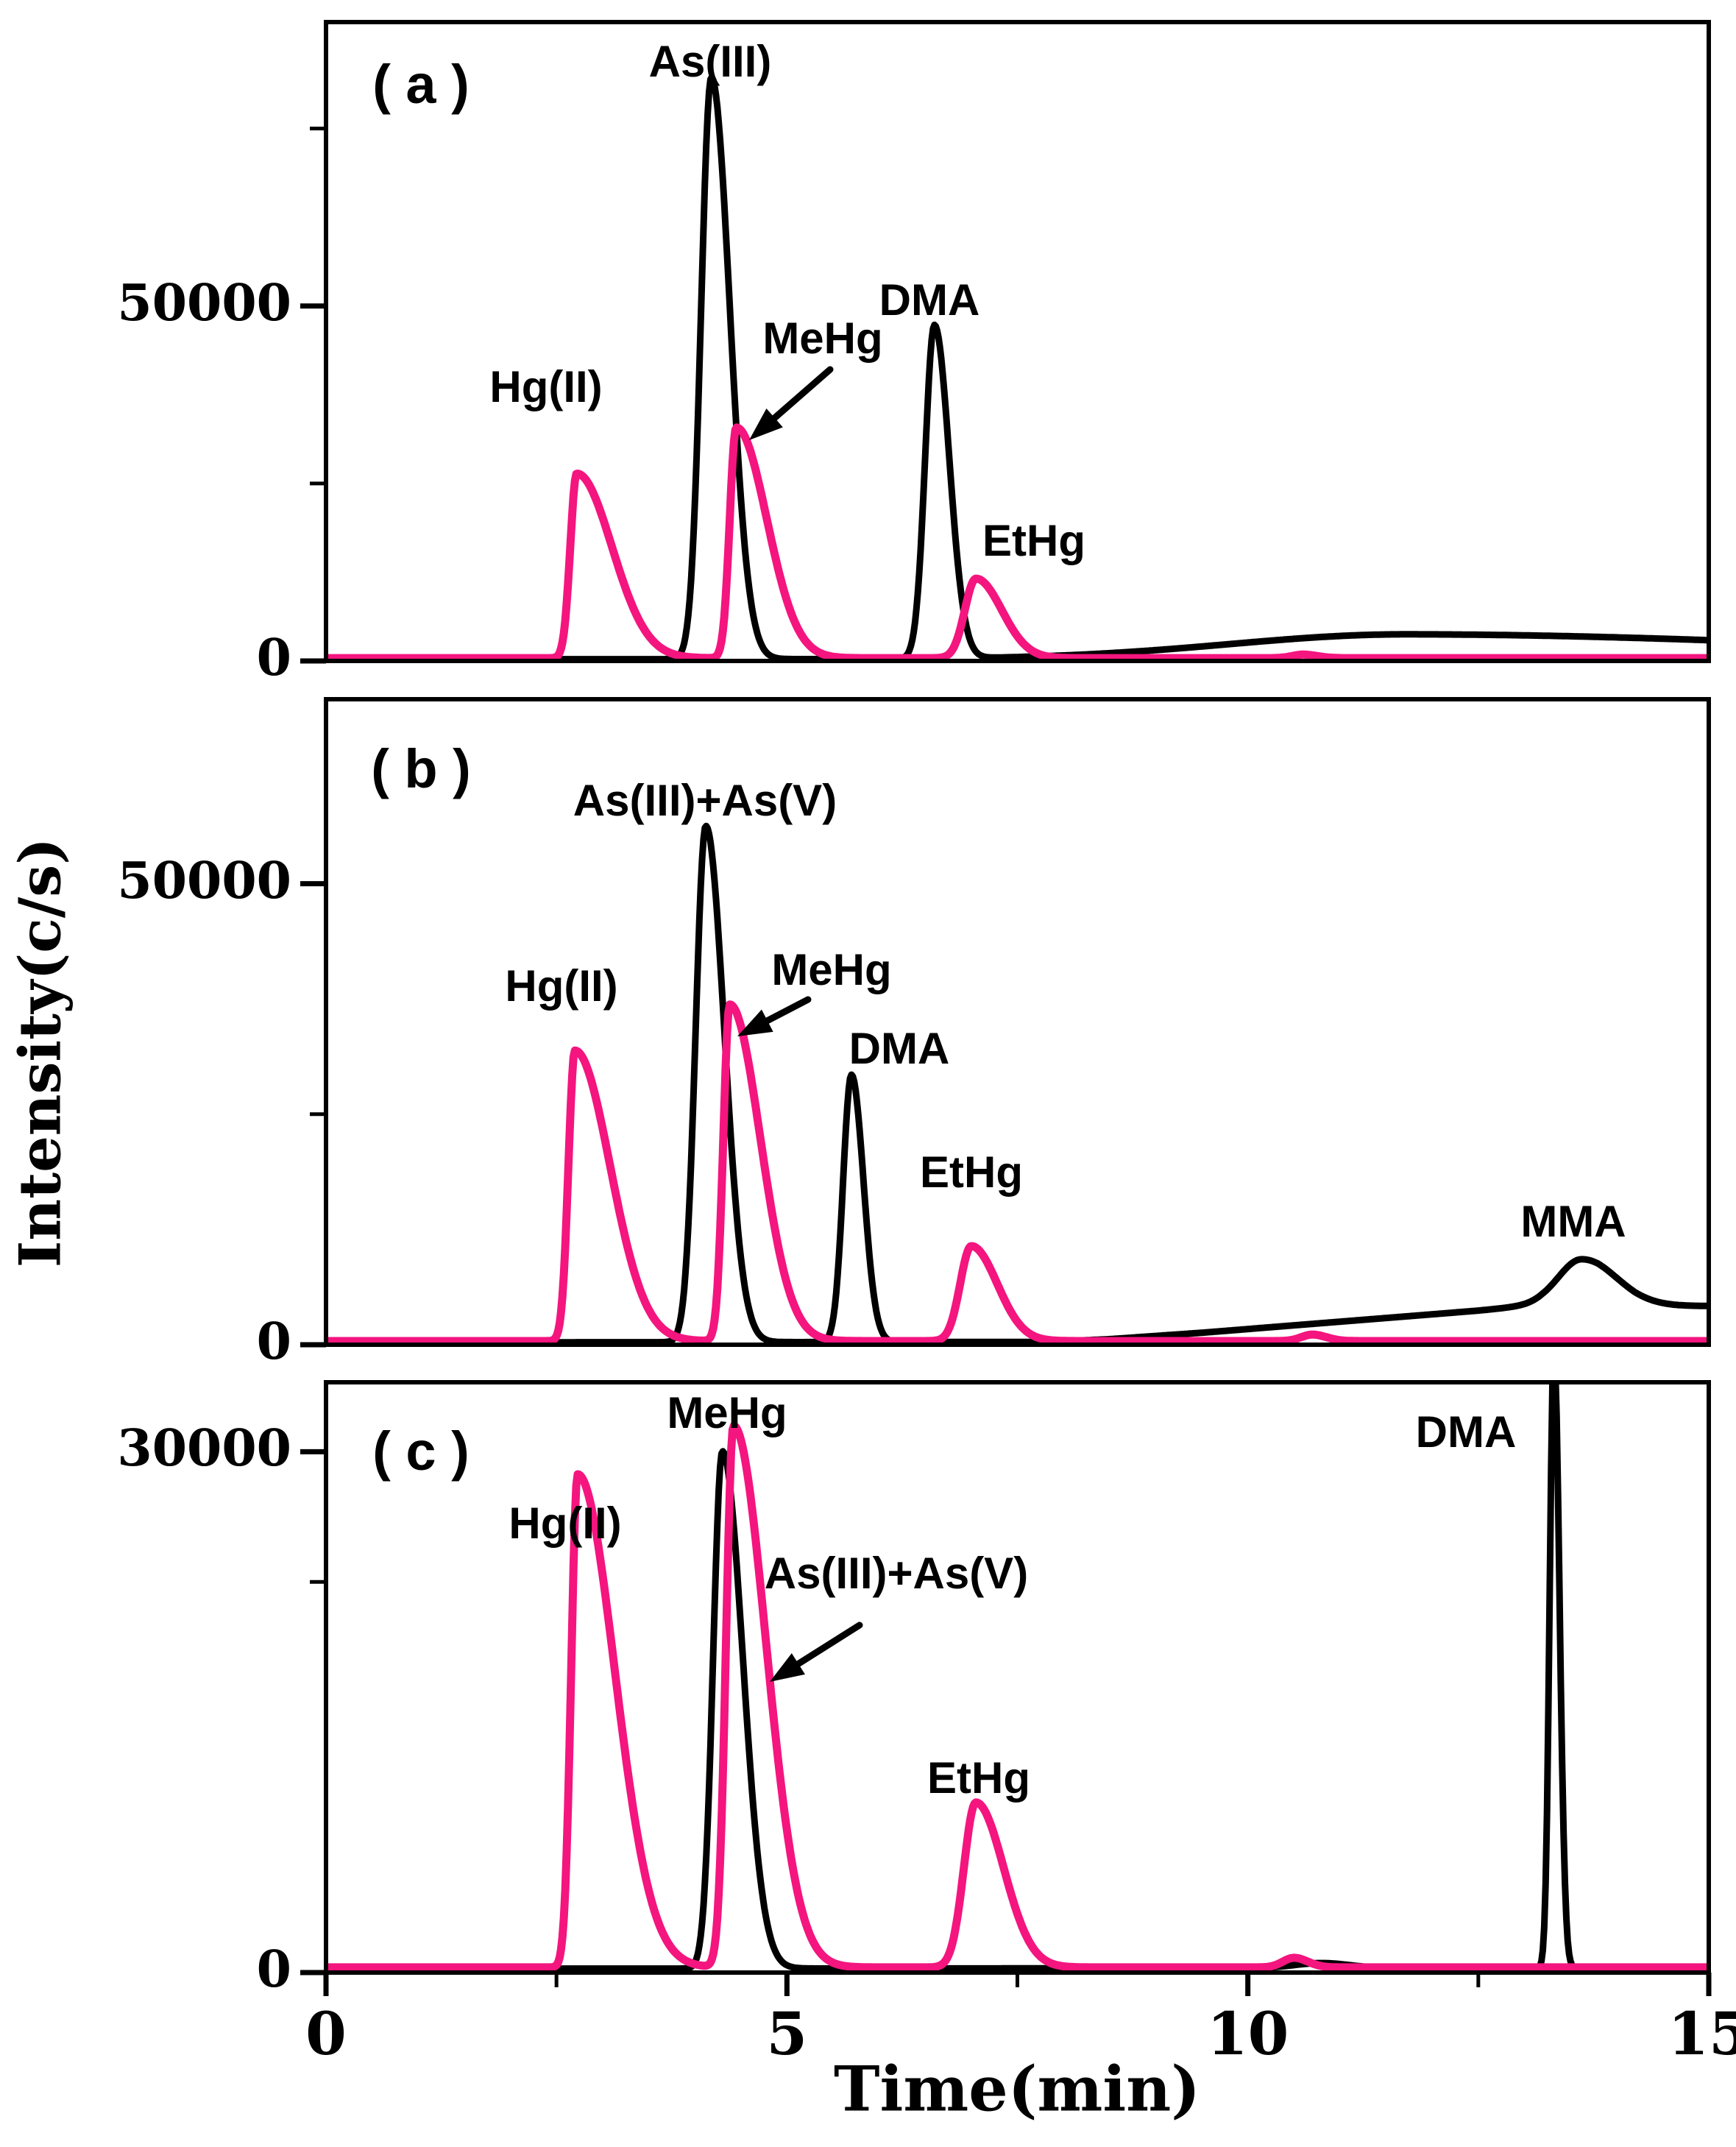 The image size is (1736, 2147). Describe the element at coordinates (421, 769) in the screenshot. I see `panel-letter-b: ( b )` at that location.